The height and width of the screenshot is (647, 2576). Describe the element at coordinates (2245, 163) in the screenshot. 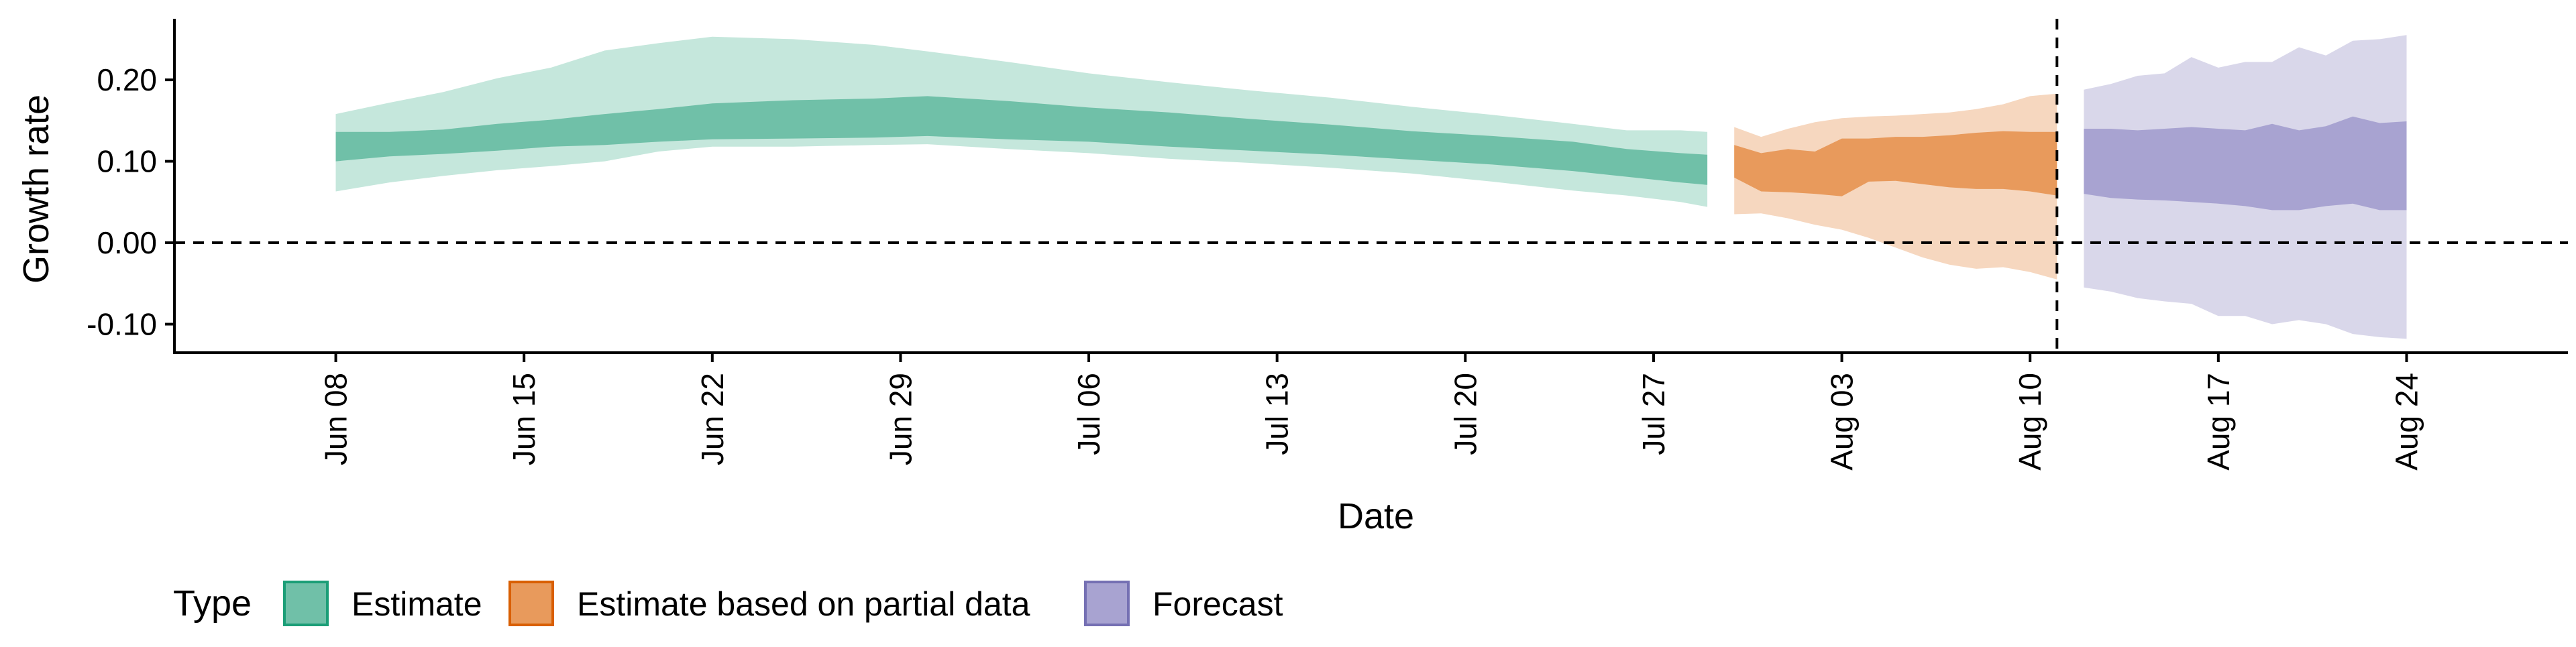

I see `forecast-inner-band` at that location.